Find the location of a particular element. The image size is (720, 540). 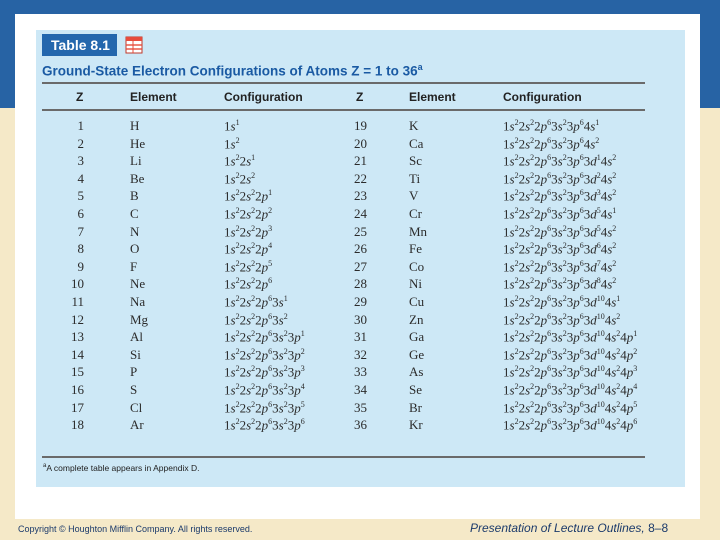

cell-z-right: 32 is located at coordinates (360, 354).